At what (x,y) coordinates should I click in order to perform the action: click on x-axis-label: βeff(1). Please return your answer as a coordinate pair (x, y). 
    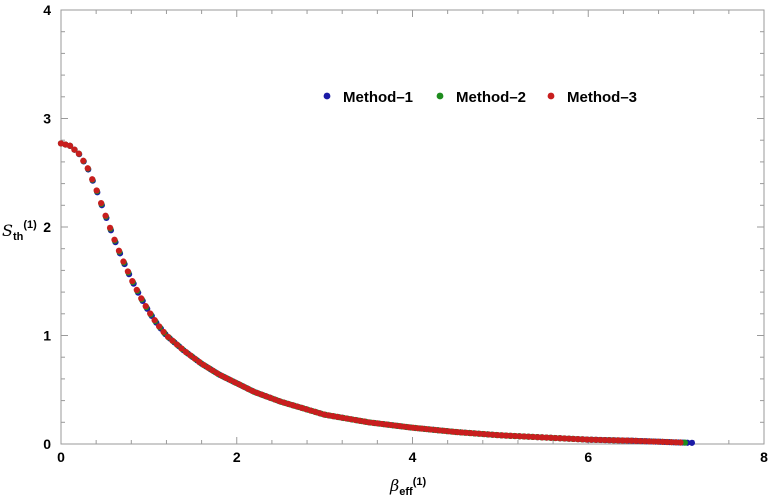
    Looking at the image, I should click on (407, 487).